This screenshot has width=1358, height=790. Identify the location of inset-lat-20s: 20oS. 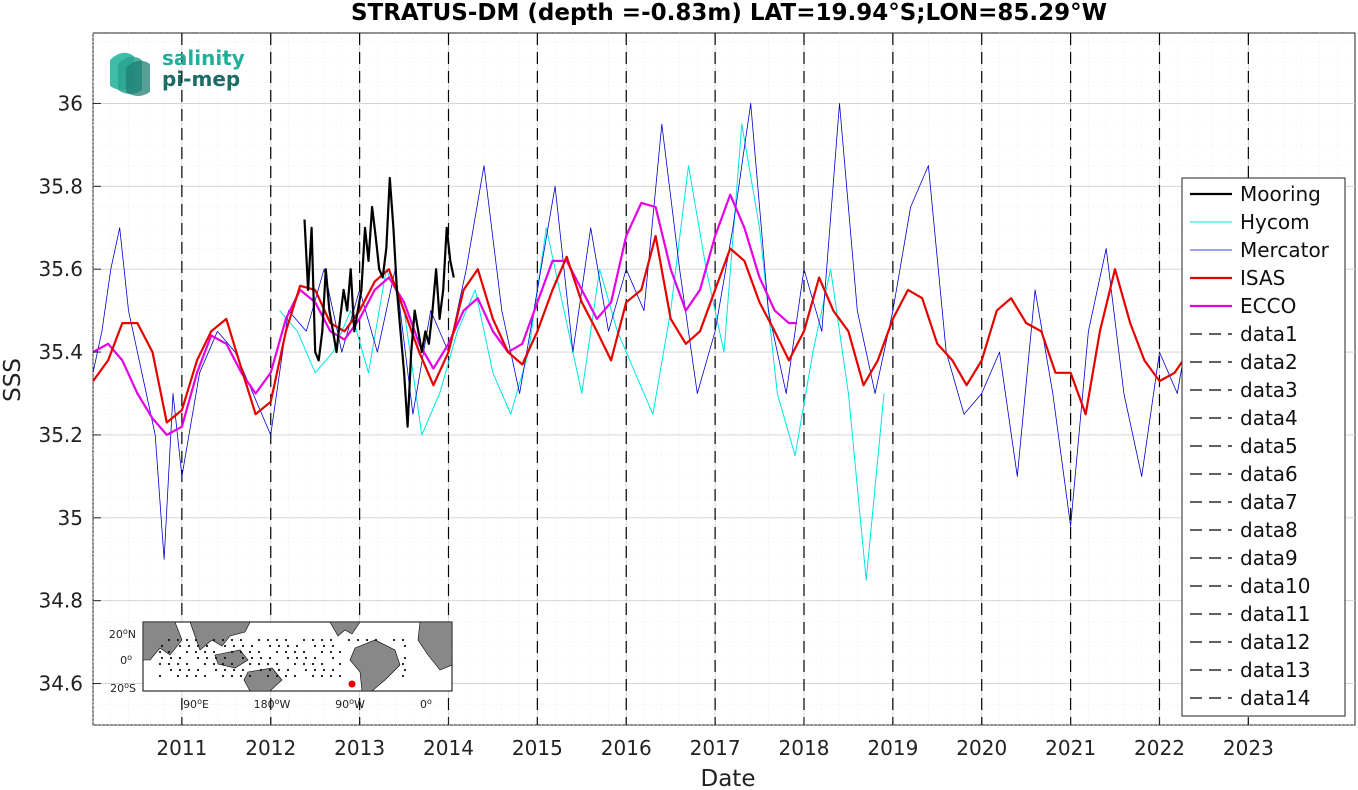
(123, 688).